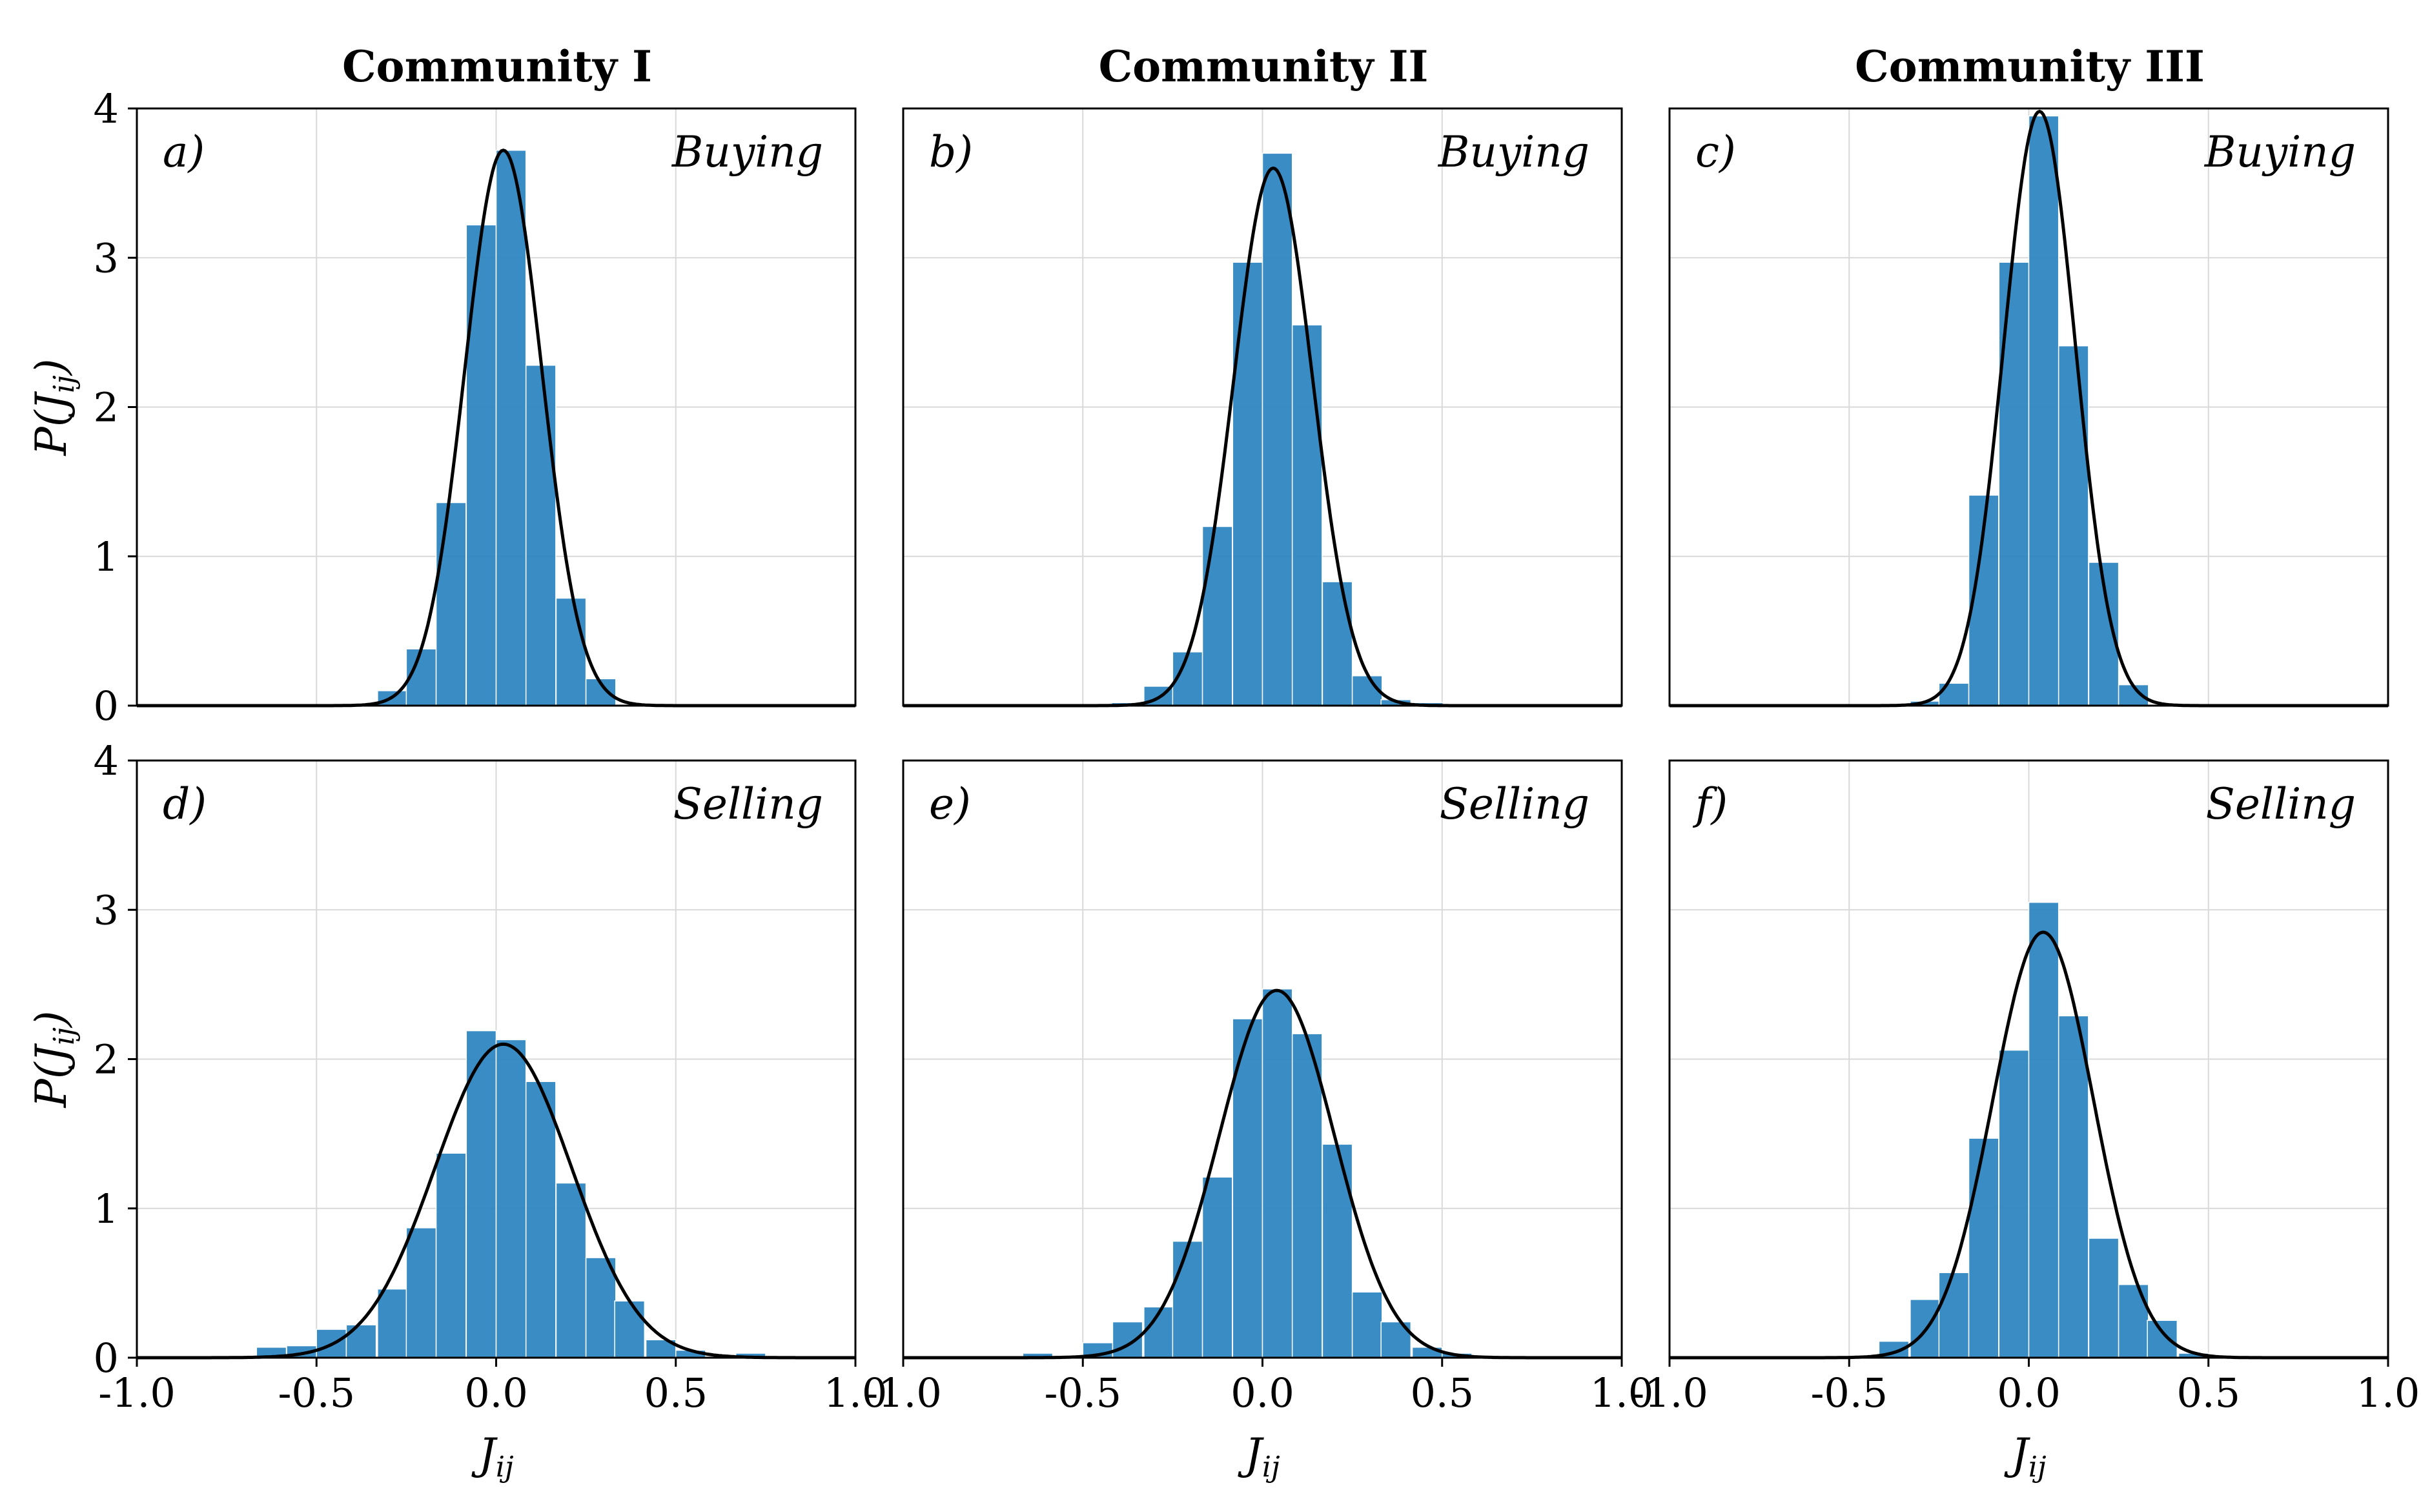 The image size is (2421, 1512). I want to click on panel-id-label: e), so click(950, 804).